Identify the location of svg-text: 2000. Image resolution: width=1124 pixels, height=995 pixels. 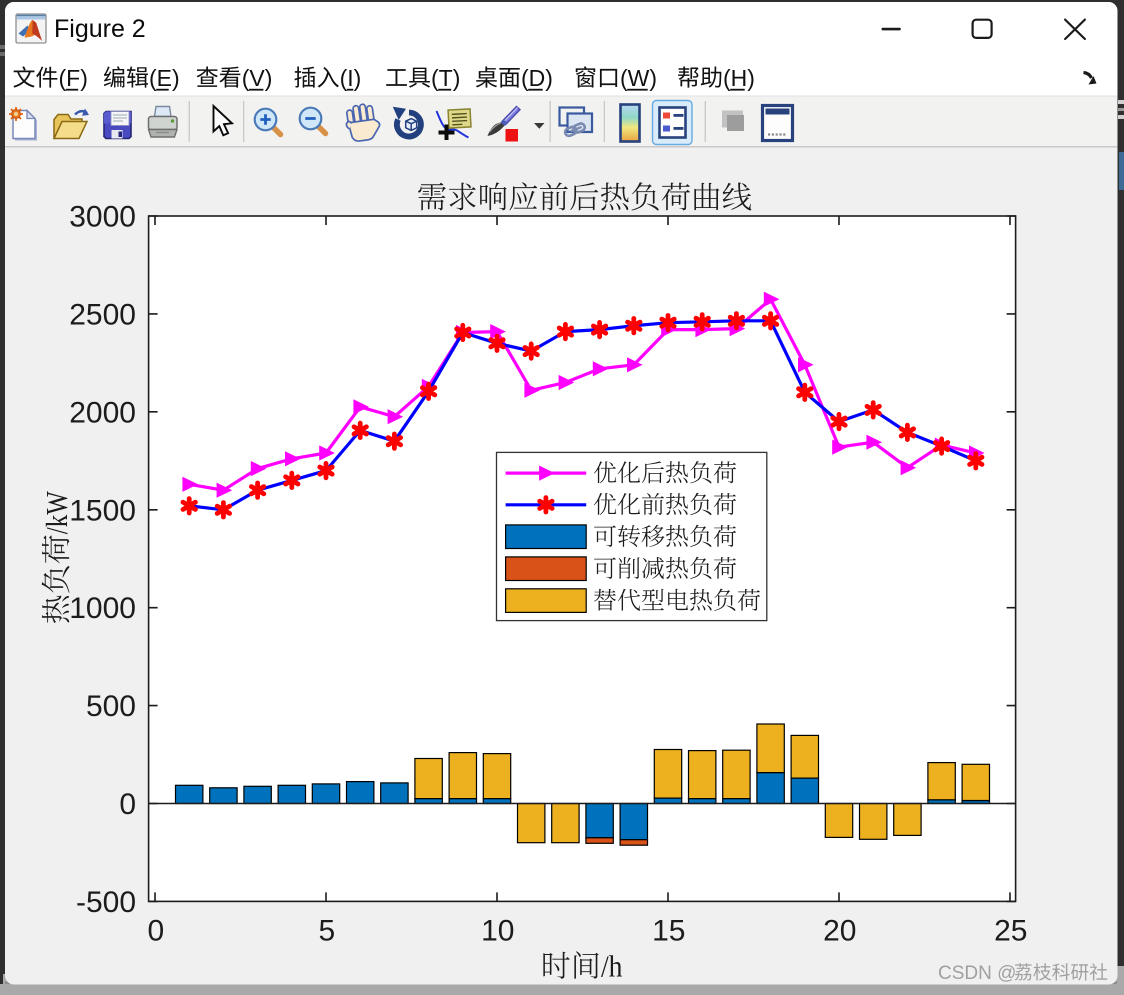
(102, 412).